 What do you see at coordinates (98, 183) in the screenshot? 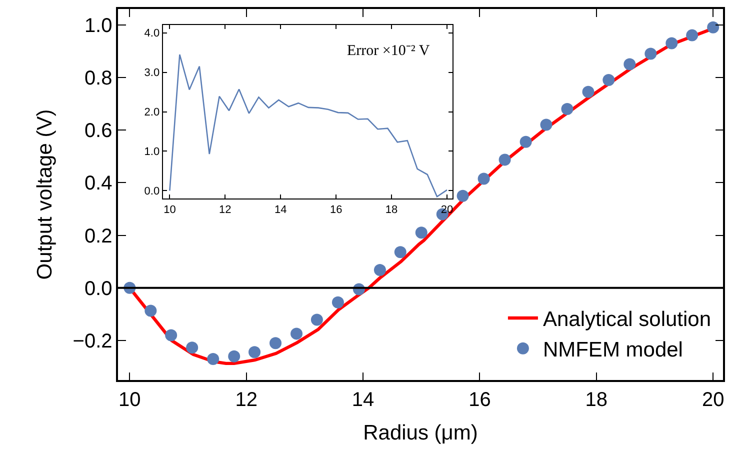
I see `y-tick-label: 0.4` at bounding box center [98, 183].